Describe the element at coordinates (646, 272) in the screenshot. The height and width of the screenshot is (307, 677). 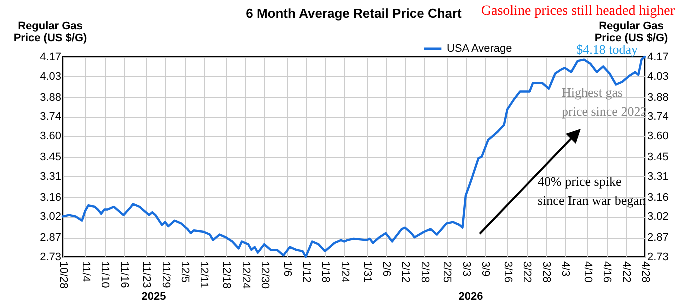
I see `x-tick-label: 4/28` at that location.